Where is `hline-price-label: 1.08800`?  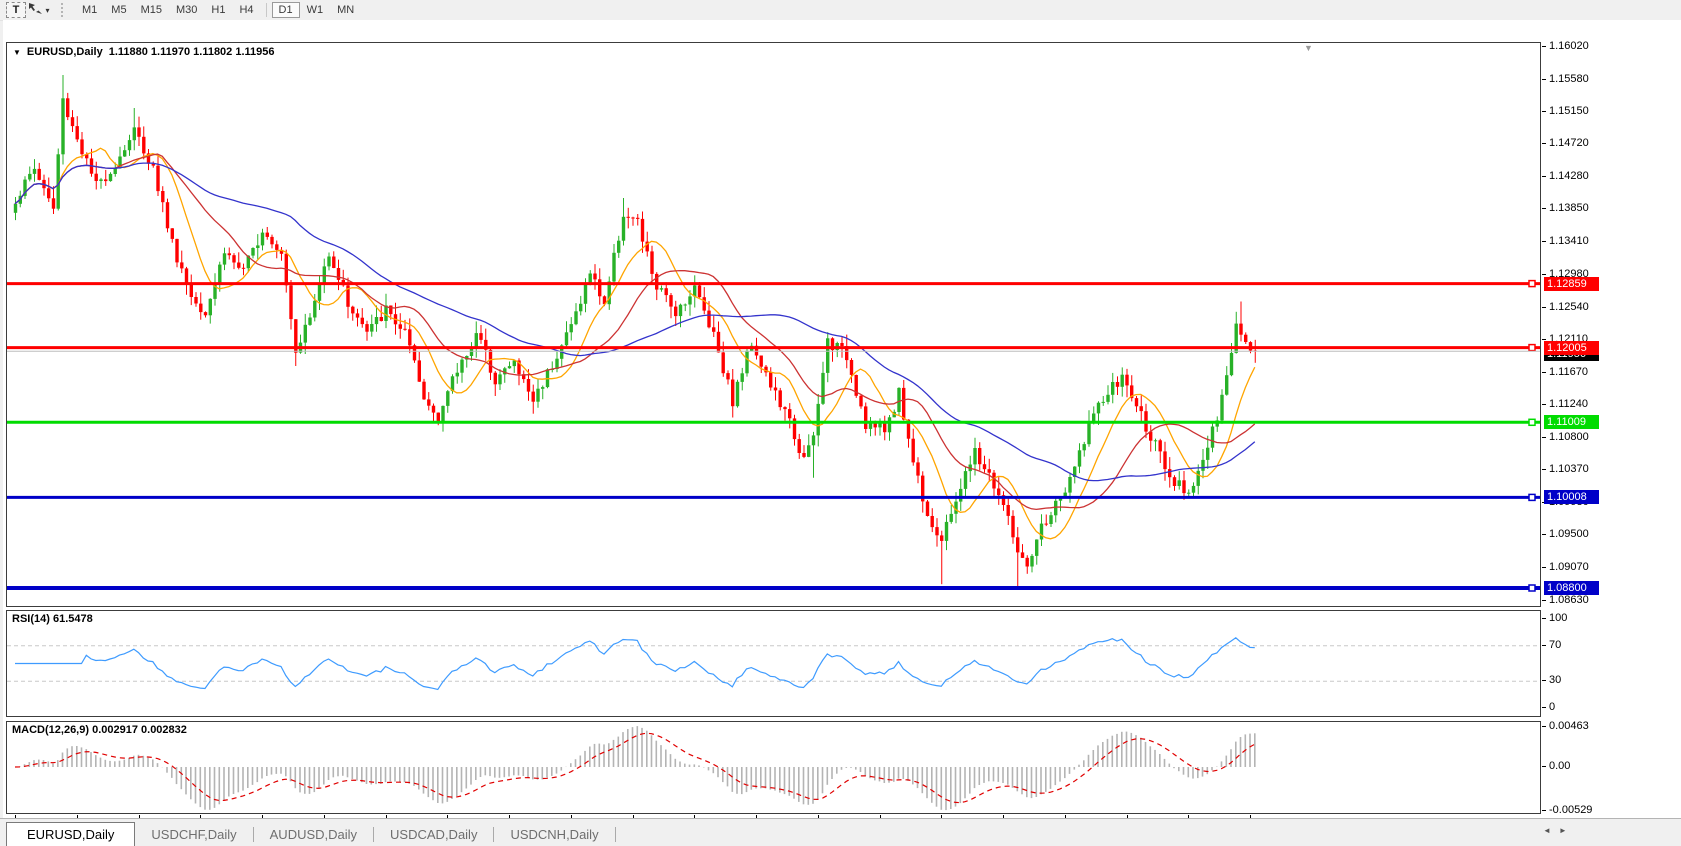 hline-price-label: 1.08800 is located at coordinates (1571, 588).